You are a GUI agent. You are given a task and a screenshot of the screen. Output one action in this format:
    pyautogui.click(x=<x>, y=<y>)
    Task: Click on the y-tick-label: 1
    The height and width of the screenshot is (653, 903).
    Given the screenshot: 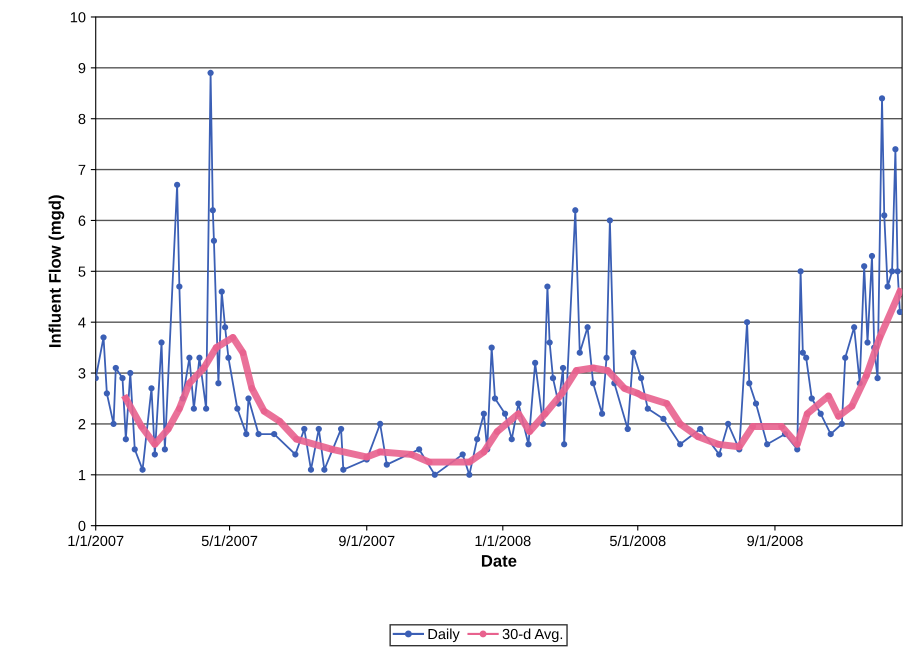 What is the action you would take?
    pyautogui.click(x=82, y=475)
    